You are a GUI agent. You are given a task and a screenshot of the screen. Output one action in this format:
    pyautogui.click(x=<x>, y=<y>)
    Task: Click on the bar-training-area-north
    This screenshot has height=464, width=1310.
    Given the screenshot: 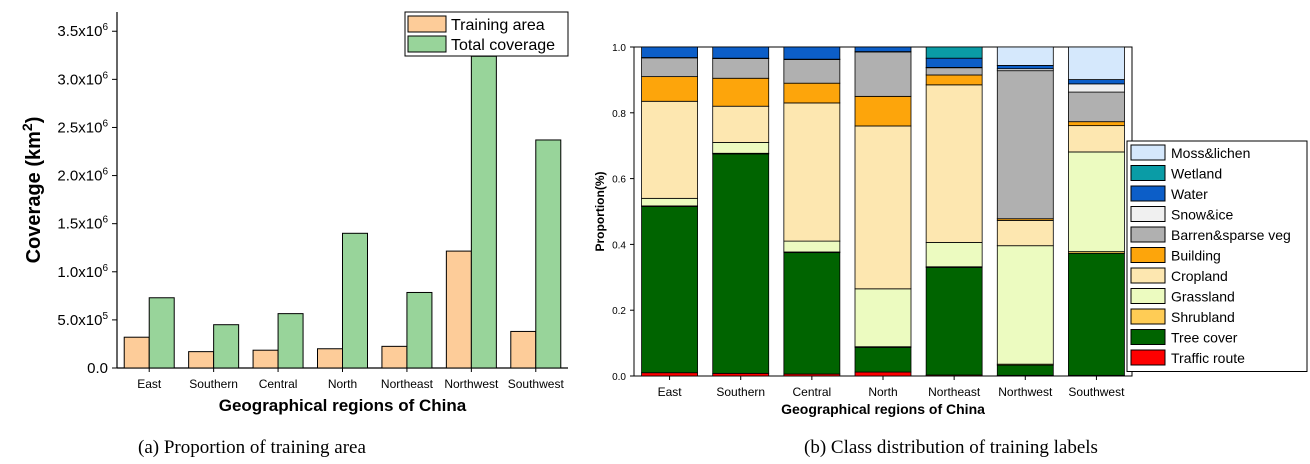 What is the action you would take?
    pyautogui.click(x=330, y=358)
    